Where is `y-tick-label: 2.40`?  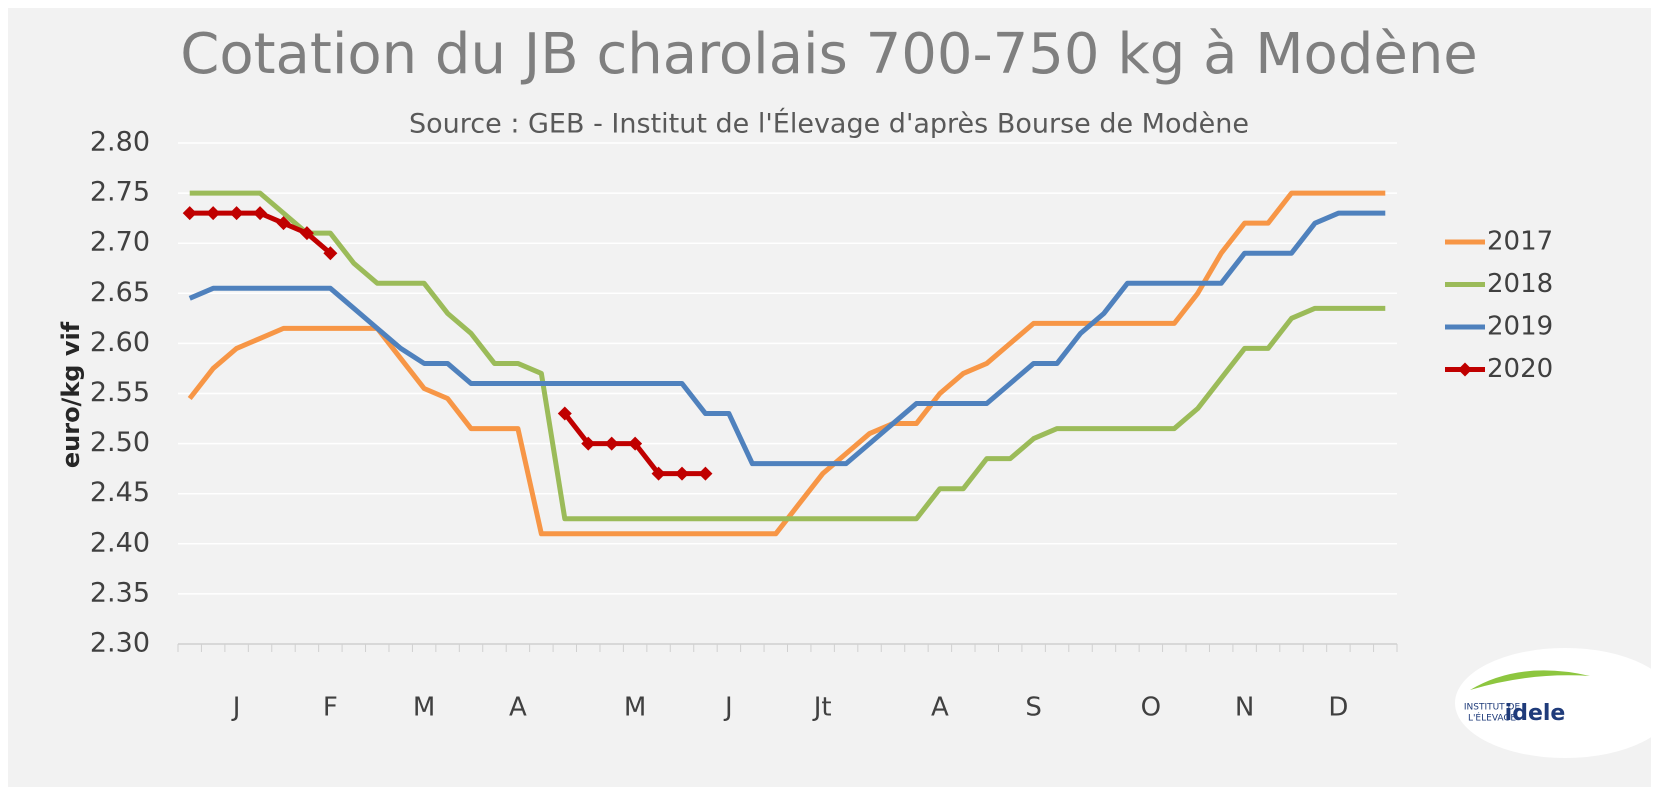
y-tick-label: 2.40 is located at coordinates (120, 542).